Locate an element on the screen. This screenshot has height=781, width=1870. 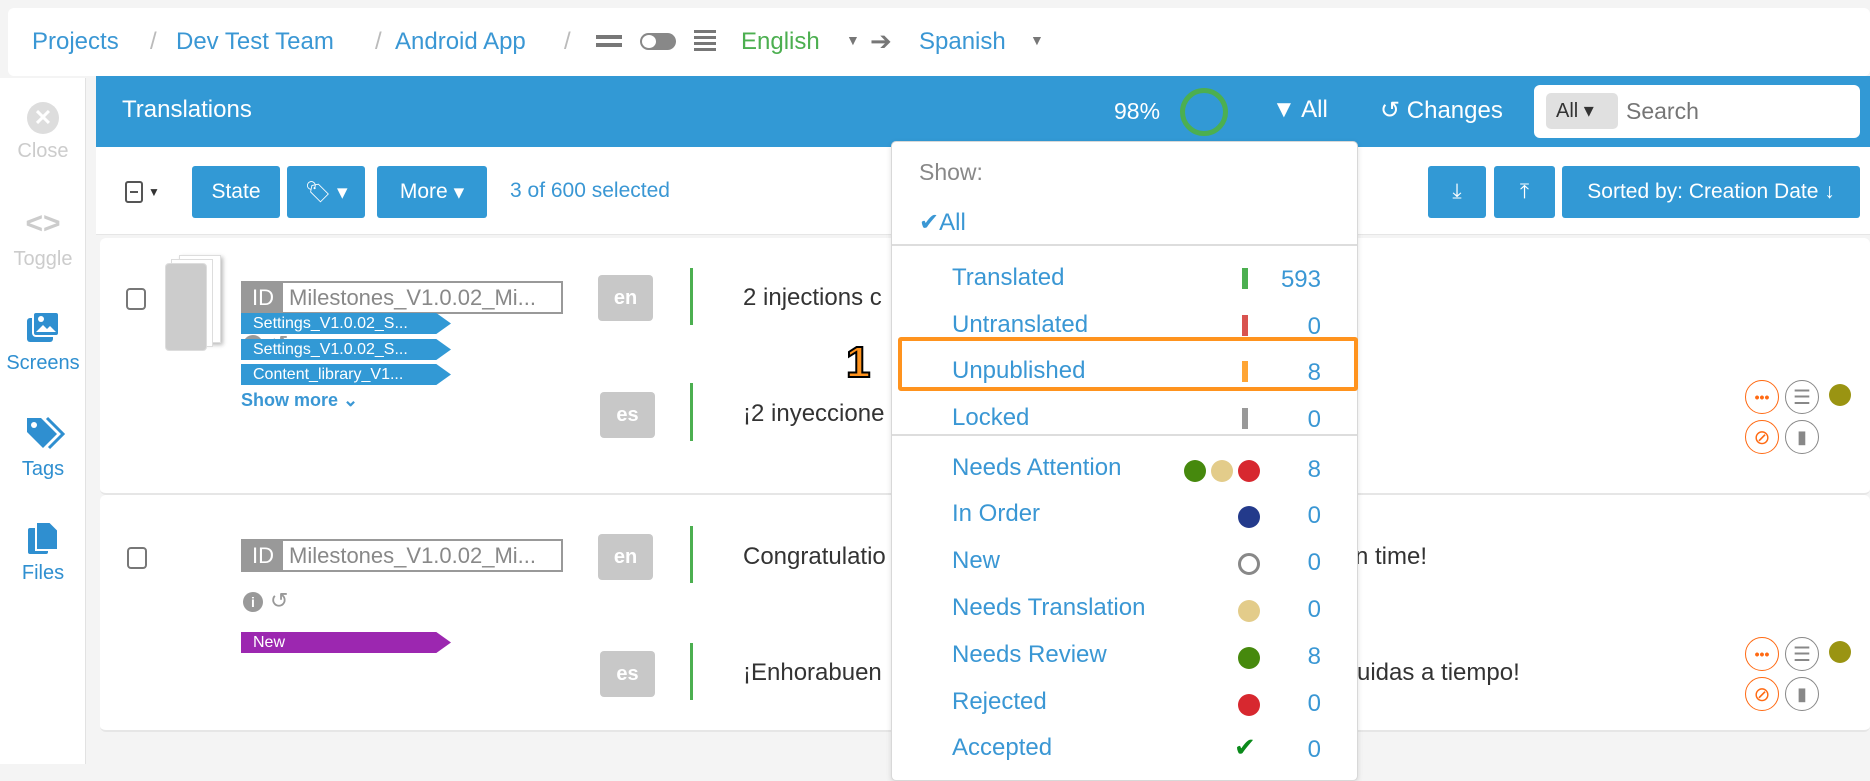
filter-option-rejected: Rejected 0 is located at coordinates (1124, 702).